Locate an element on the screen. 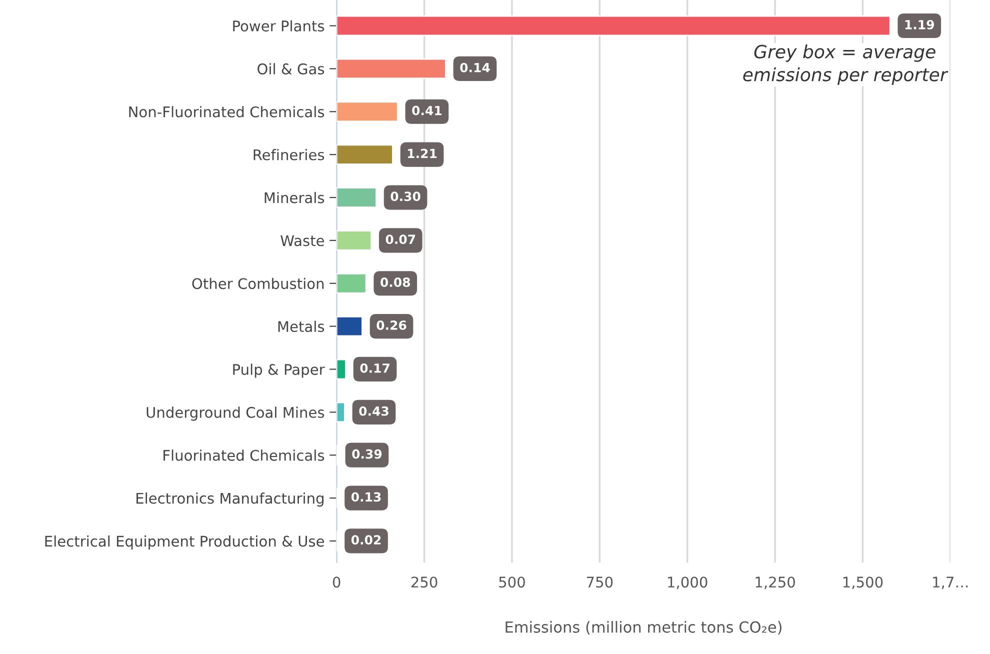 Image resolution: width=990 pixels, height=654 pixels. y-tick-label: Non-Fluorinated Chemicals is located at coordinates (226, 112).